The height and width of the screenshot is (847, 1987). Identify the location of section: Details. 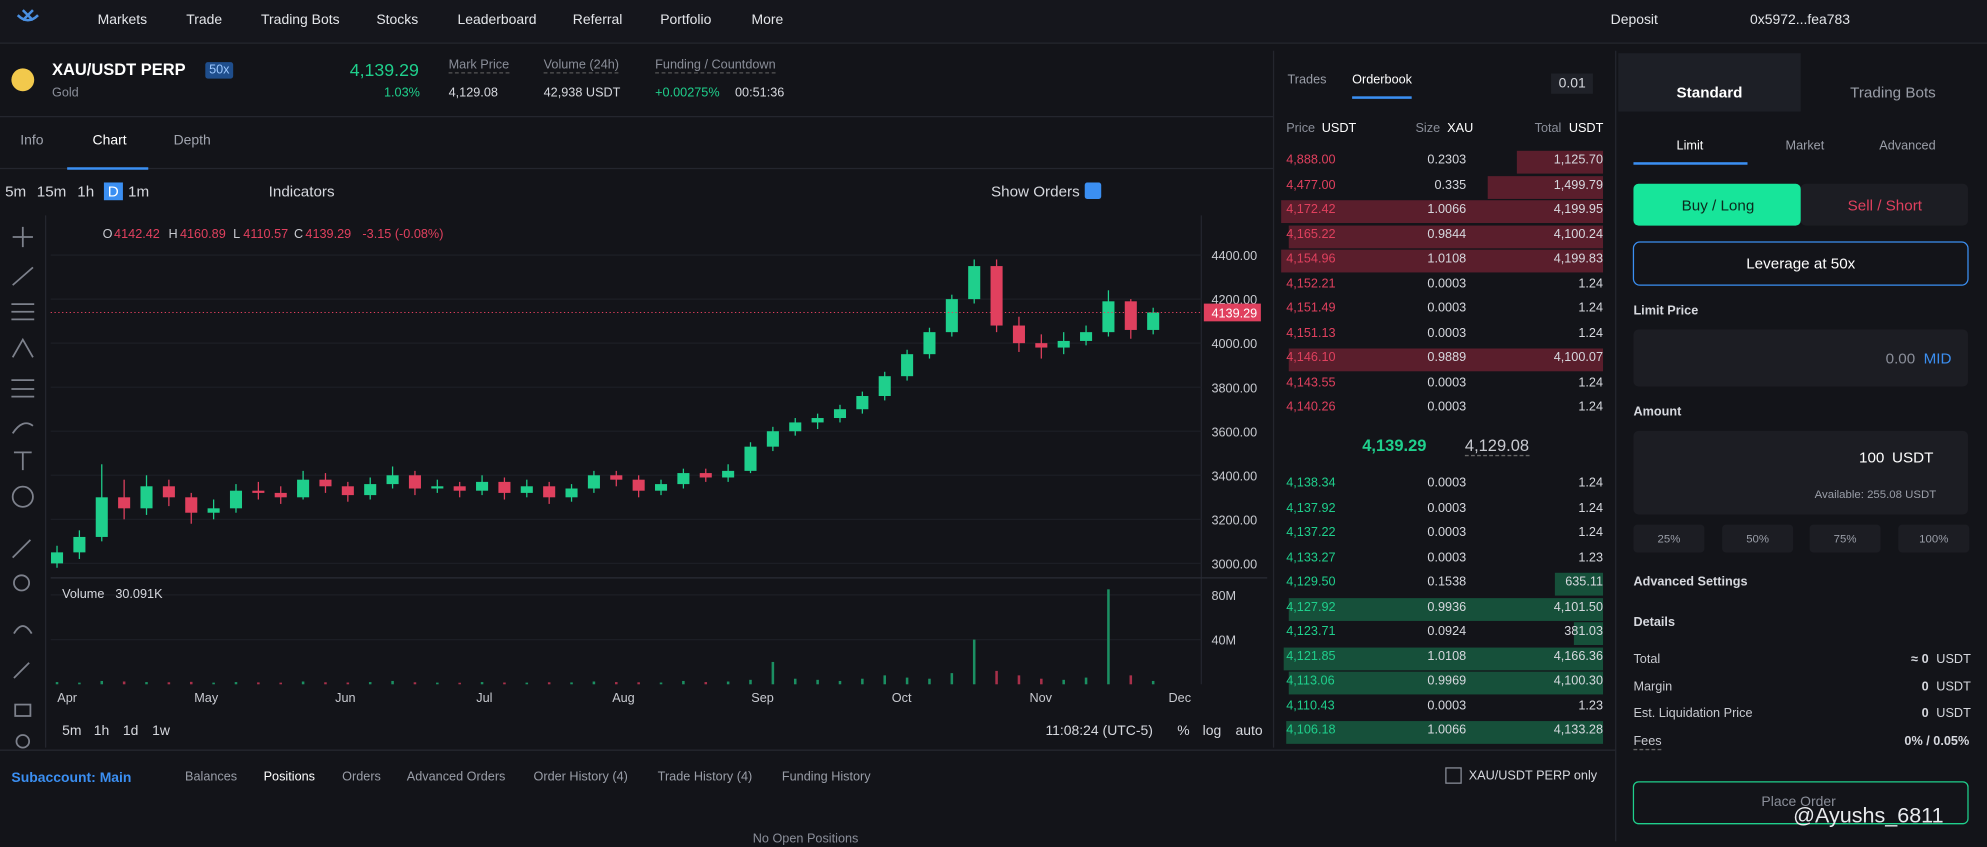
(1654, 623).